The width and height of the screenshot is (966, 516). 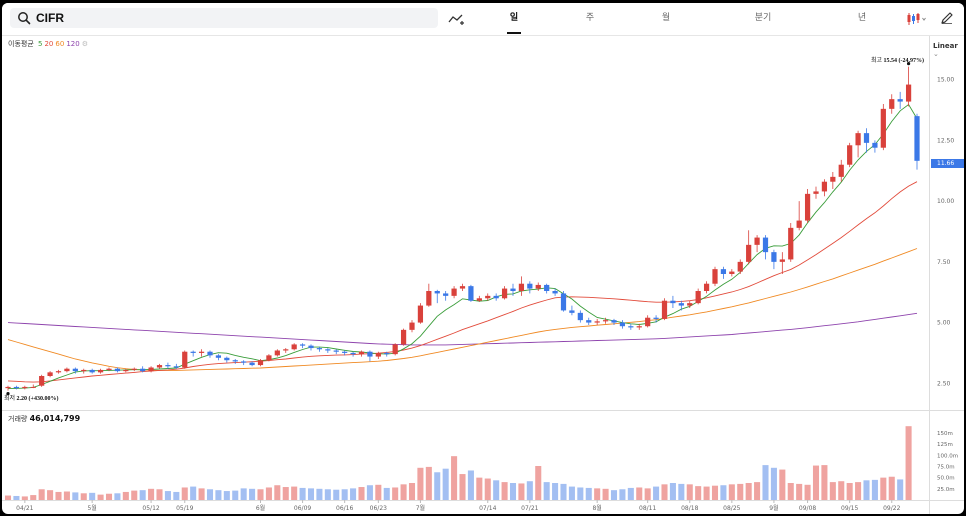 What do you see at coordinates (49, 44) in the screenshot?
I see `ma-legend-period-20: 20` at bounding box center [49, 44].